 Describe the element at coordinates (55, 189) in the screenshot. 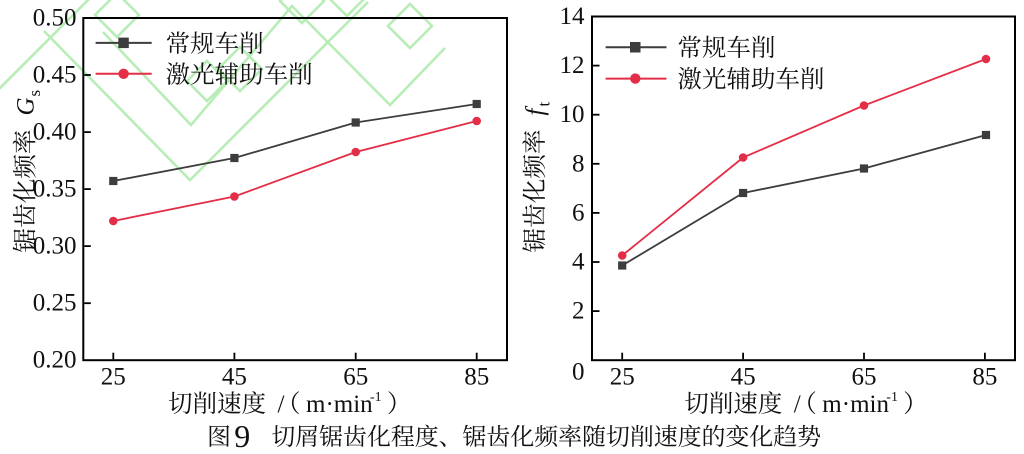

I see `svg-text: 0.35` at that location.